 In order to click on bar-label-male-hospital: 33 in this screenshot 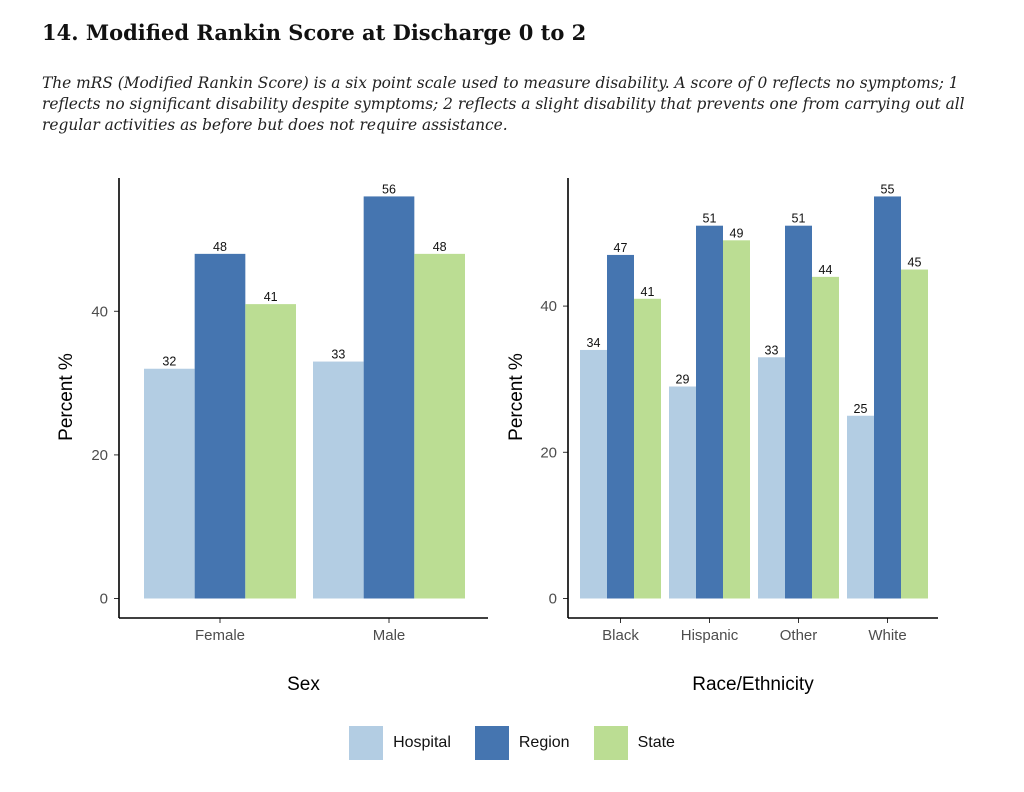, I will do `click(338, 355)`.